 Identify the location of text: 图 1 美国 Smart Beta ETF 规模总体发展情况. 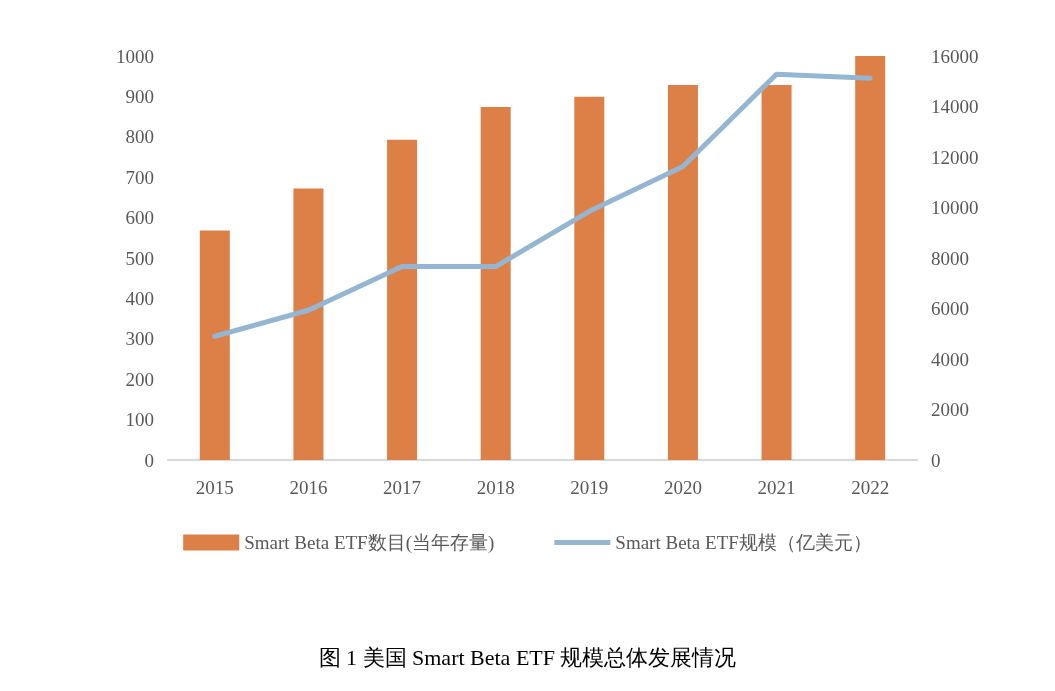
(527, 657).